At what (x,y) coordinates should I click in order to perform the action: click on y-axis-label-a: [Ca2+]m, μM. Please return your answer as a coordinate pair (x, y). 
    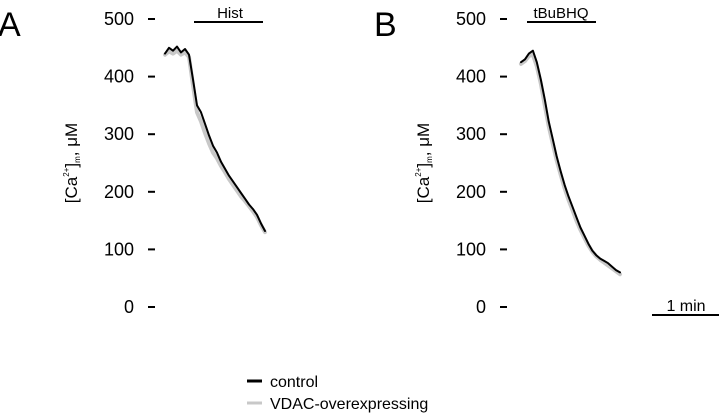
    Looking at the image, I should click on (72, 163).